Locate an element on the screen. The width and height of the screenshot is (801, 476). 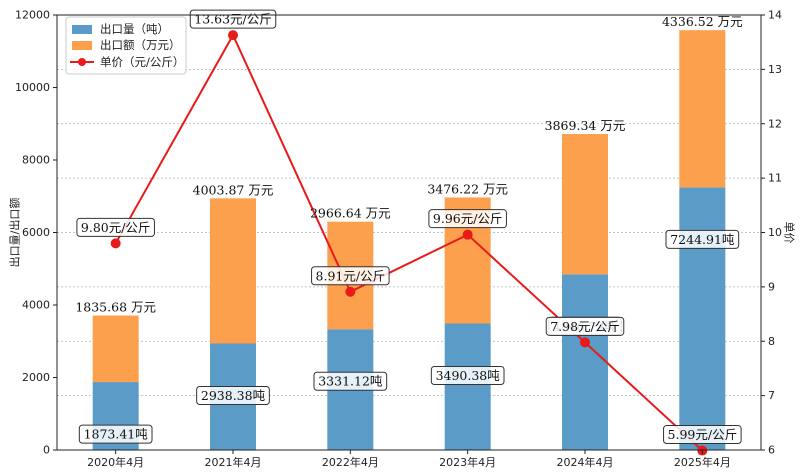
legend-swatch-volume is located at coordinates (82, 29).